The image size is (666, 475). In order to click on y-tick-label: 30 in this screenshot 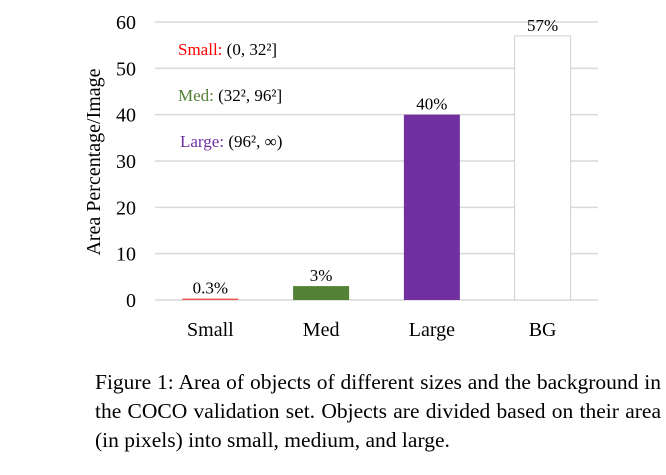, I will do `click(126, 162)`.